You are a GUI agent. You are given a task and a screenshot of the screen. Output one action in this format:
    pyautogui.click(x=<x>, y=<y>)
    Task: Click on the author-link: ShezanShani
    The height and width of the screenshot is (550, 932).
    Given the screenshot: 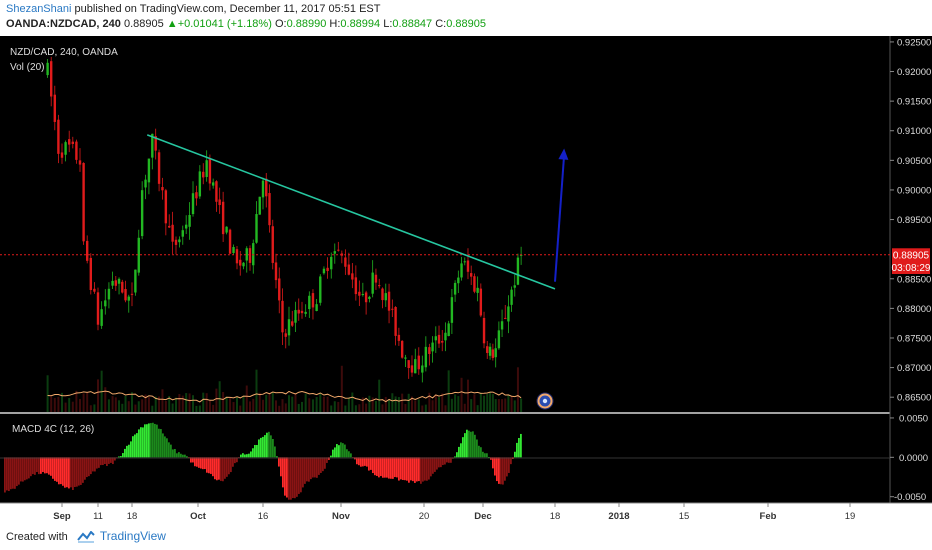 What is the action you would take?
    pyautogui.click(x=39, y=9)
    